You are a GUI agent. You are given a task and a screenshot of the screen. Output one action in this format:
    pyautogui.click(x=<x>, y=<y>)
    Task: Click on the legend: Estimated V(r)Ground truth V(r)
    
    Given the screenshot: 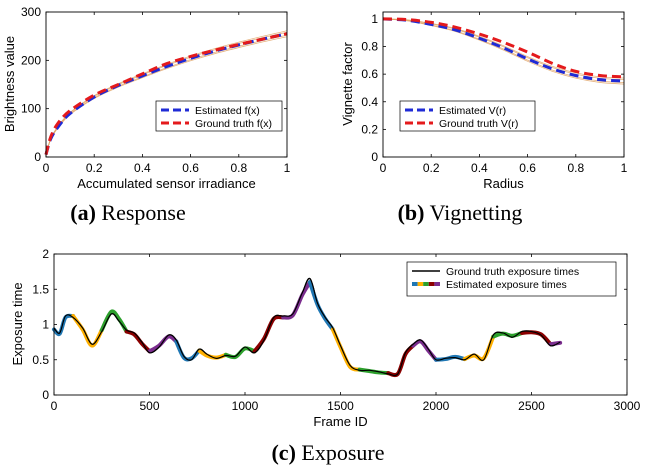 What is the action you would take?
    pyautogui.click(x=467, y=116)
    